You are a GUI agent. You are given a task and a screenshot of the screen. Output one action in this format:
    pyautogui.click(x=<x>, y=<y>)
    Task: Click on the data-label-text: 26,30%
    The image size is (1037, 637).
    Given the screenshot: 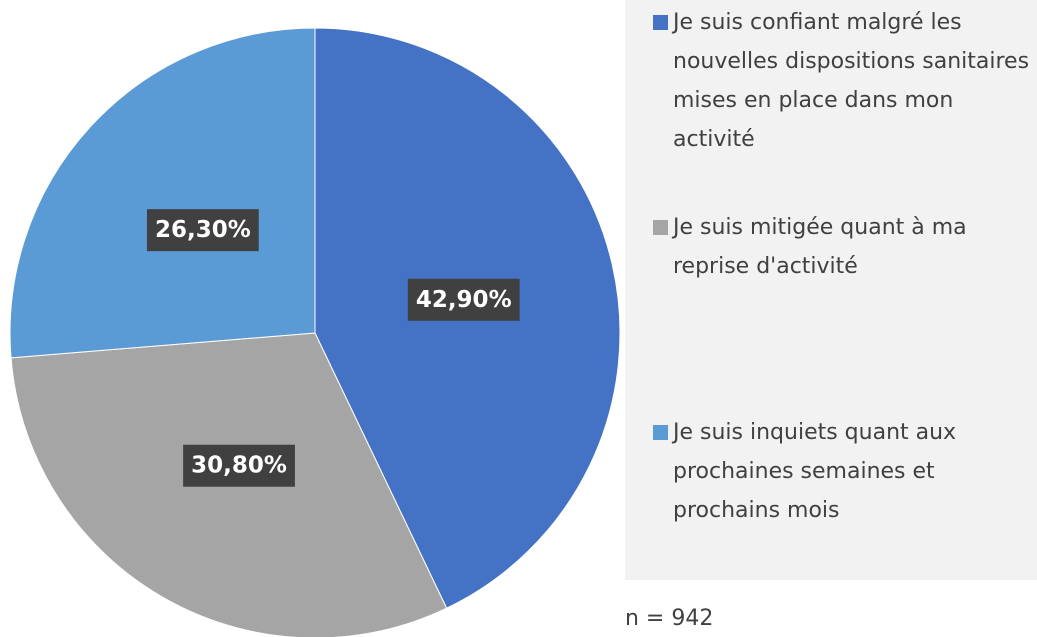 What is the action you would take?
    pyautogui.click(x=203, y=230)
    